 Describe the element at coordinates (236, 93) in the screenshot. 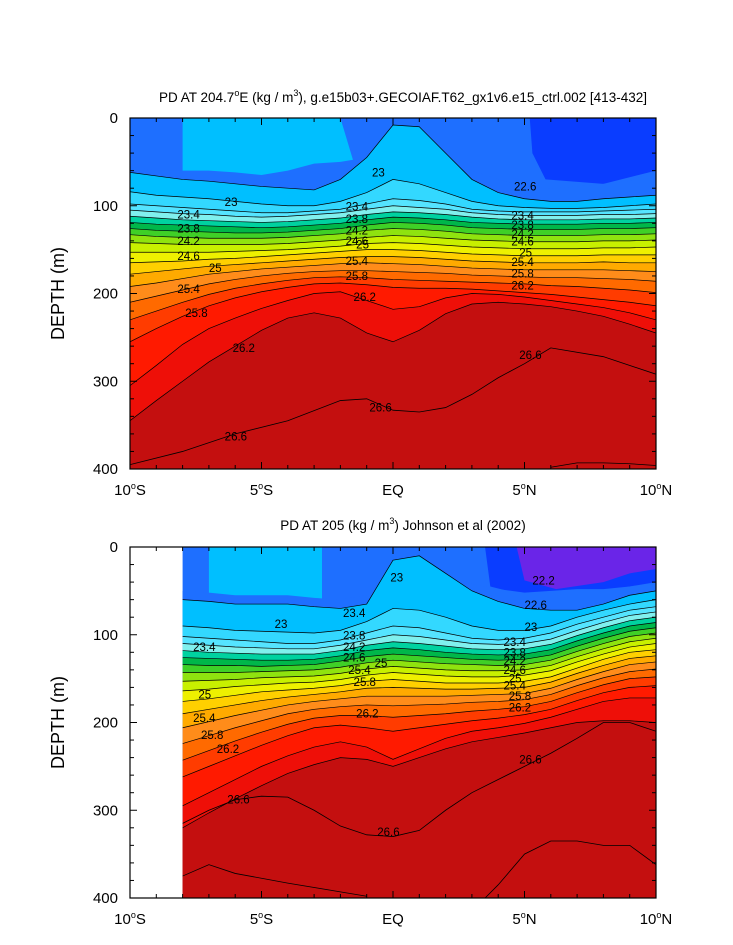

I see `title-degree: o` at that location.